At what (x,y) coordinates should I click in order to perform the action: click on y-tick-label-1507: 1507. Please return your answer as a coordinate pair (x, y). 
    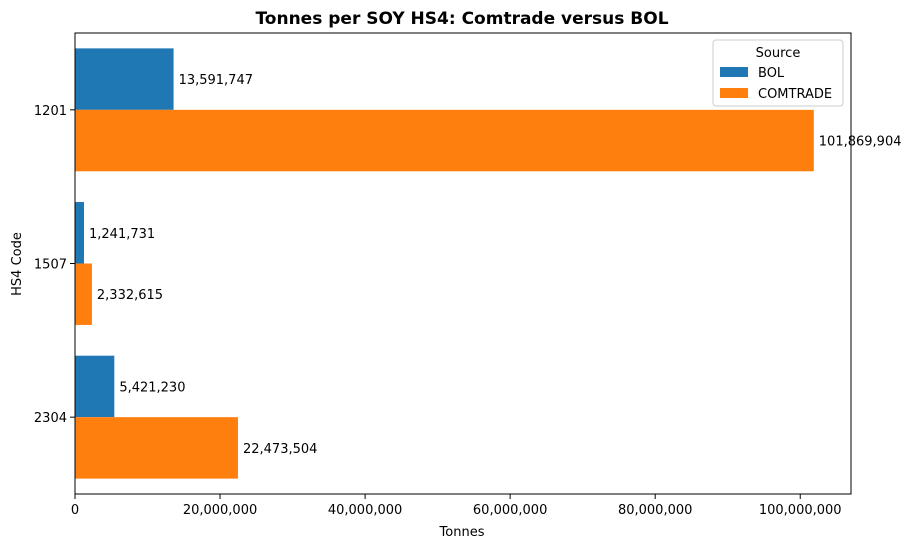
    Looking at the image, I should click on (50, 265).